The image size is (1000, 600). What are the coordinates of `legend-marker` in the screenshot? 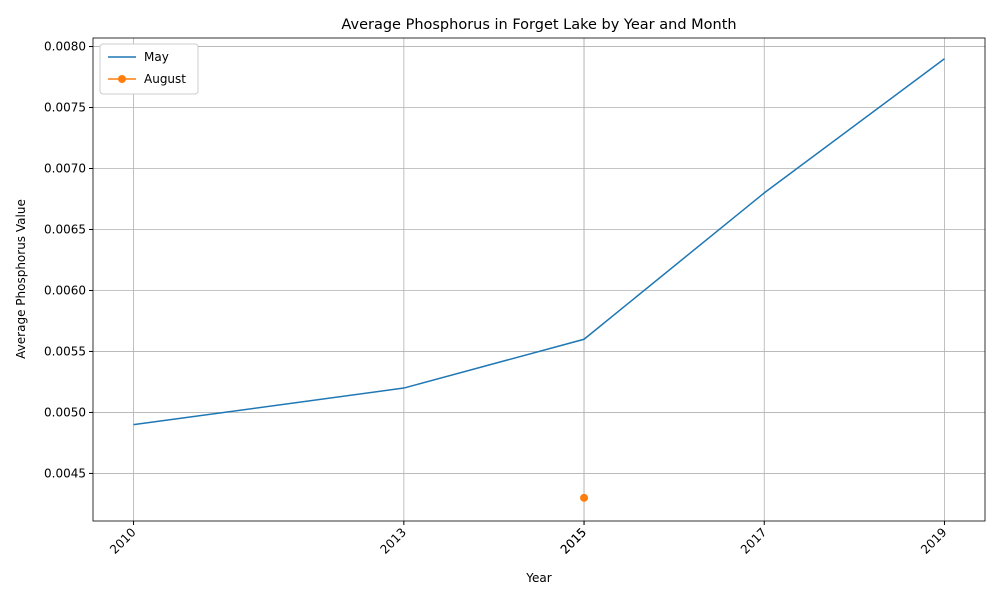 It's located at (122, 79).